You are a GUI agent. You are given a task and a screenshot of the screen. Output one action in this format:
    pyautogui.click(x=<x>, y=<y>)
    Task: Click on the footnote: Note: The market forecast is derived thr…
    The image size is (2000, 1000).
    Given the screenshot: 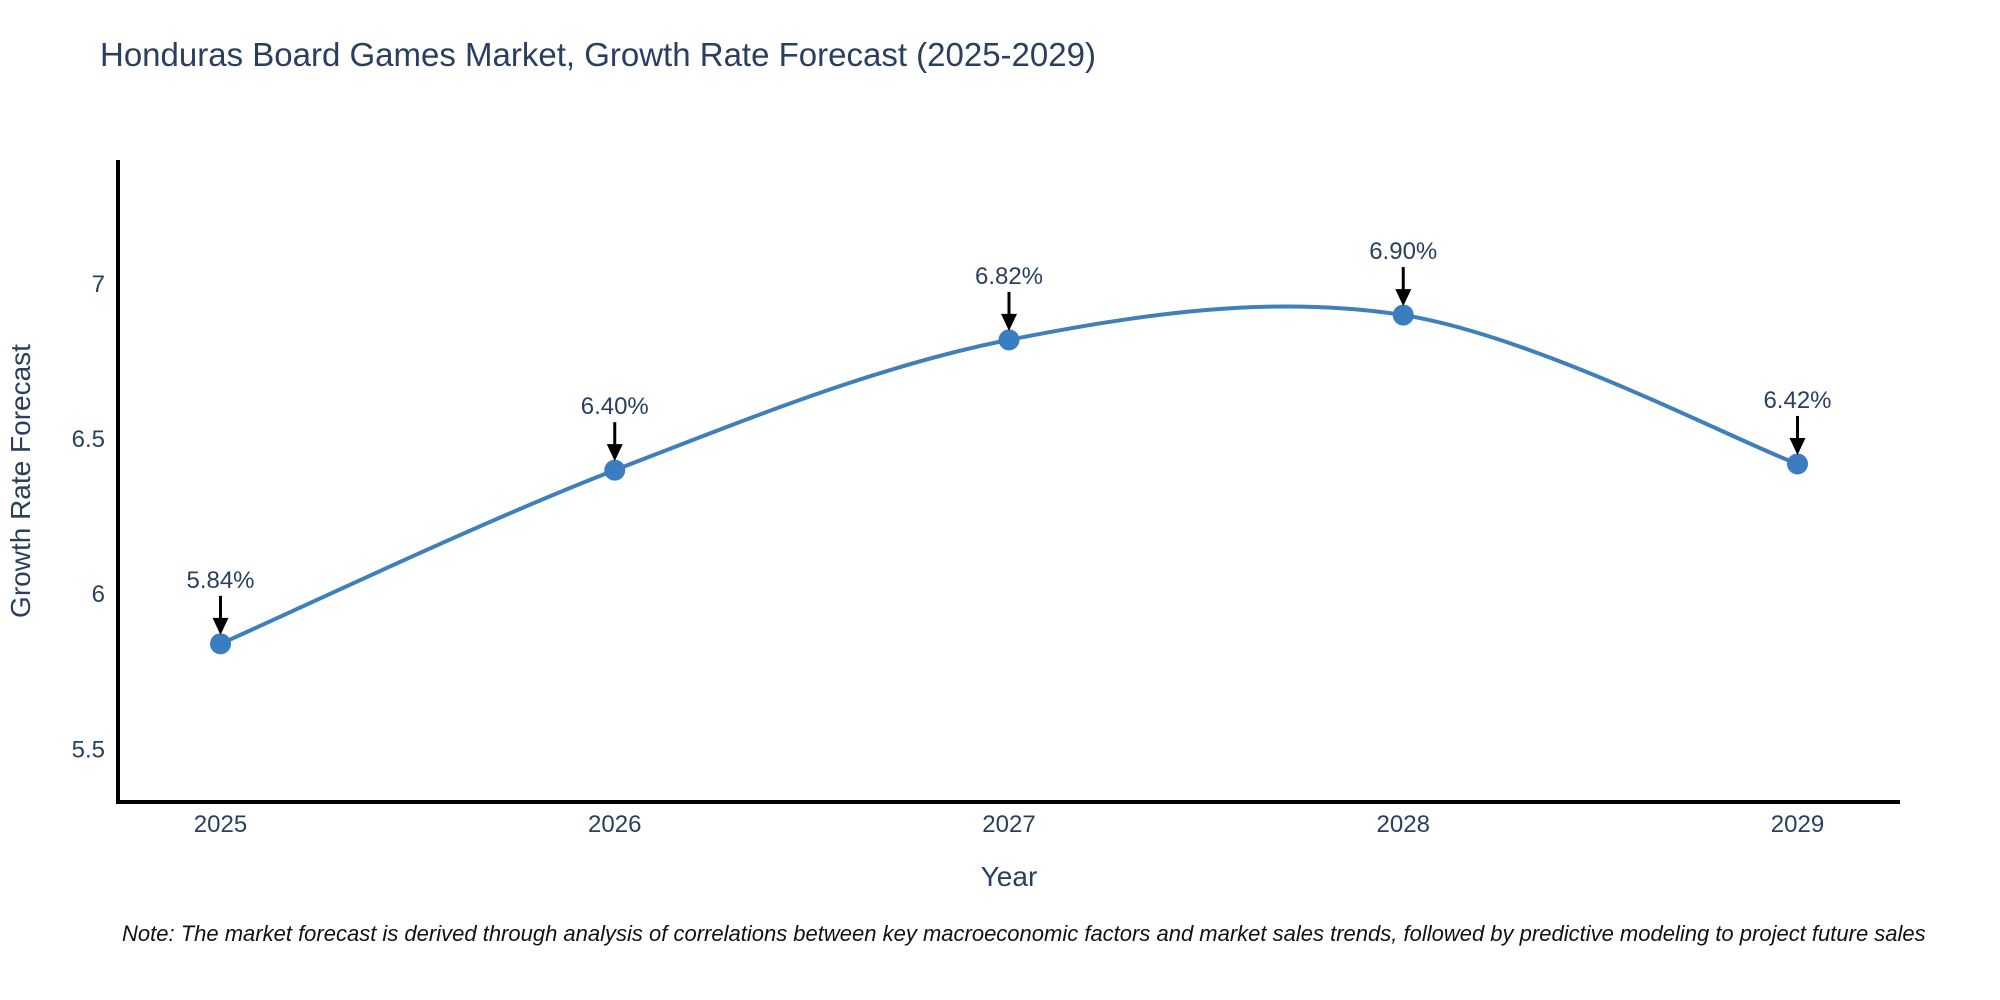 What is the action you would take?
    pyautogui.click(x=1024, y=933)
    